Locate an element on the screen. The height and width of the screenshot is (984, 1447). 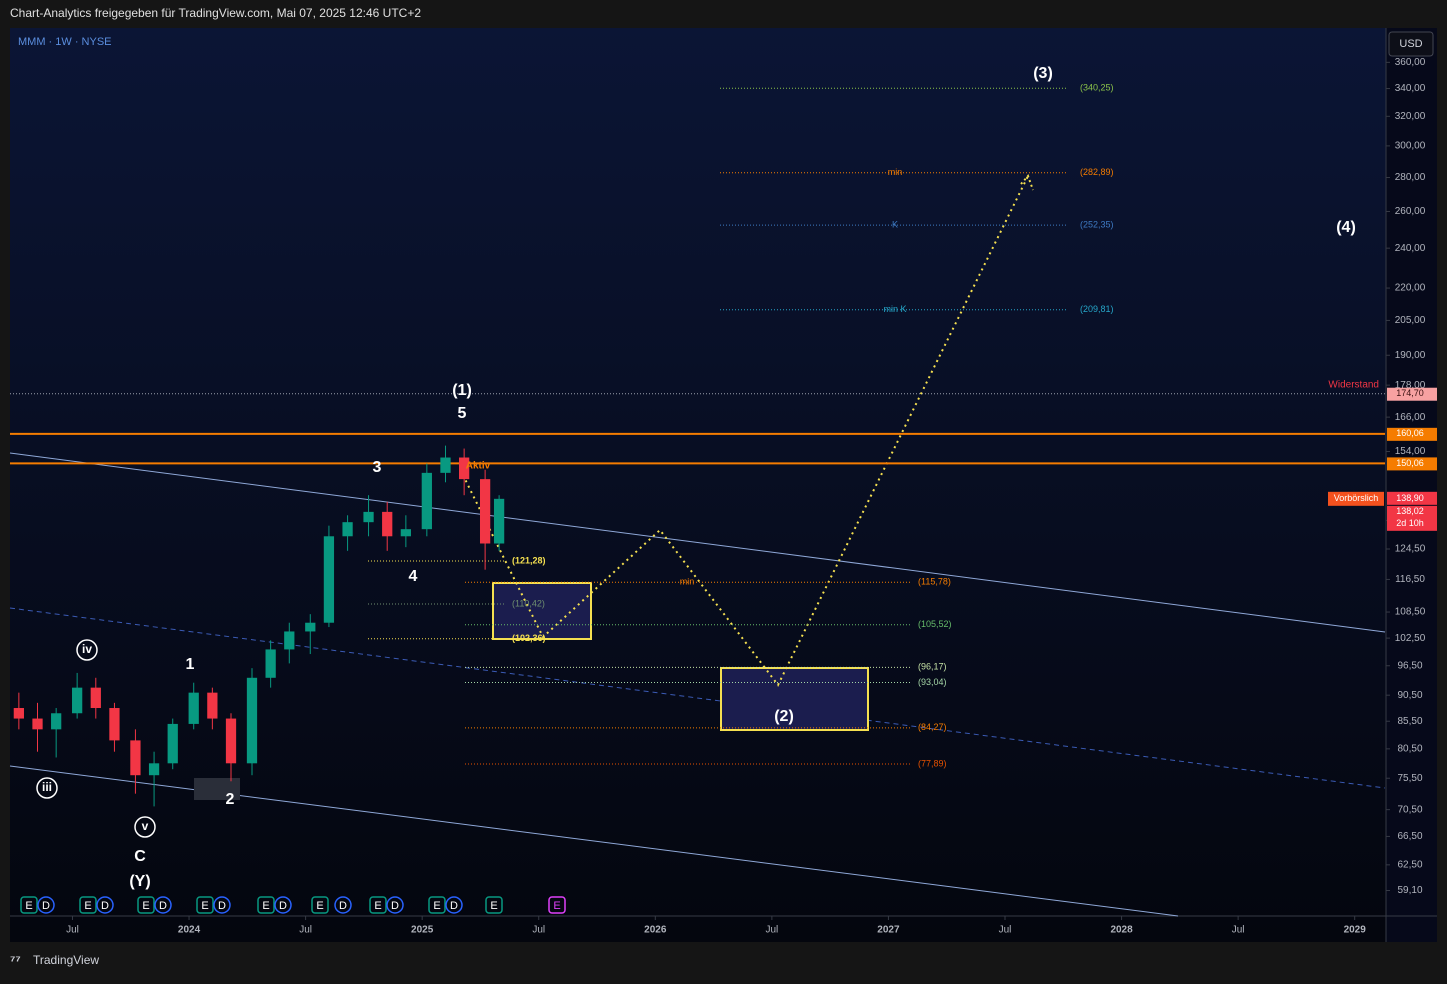
price-badge-label: 160,06 is located at coordinates (1410, 433).